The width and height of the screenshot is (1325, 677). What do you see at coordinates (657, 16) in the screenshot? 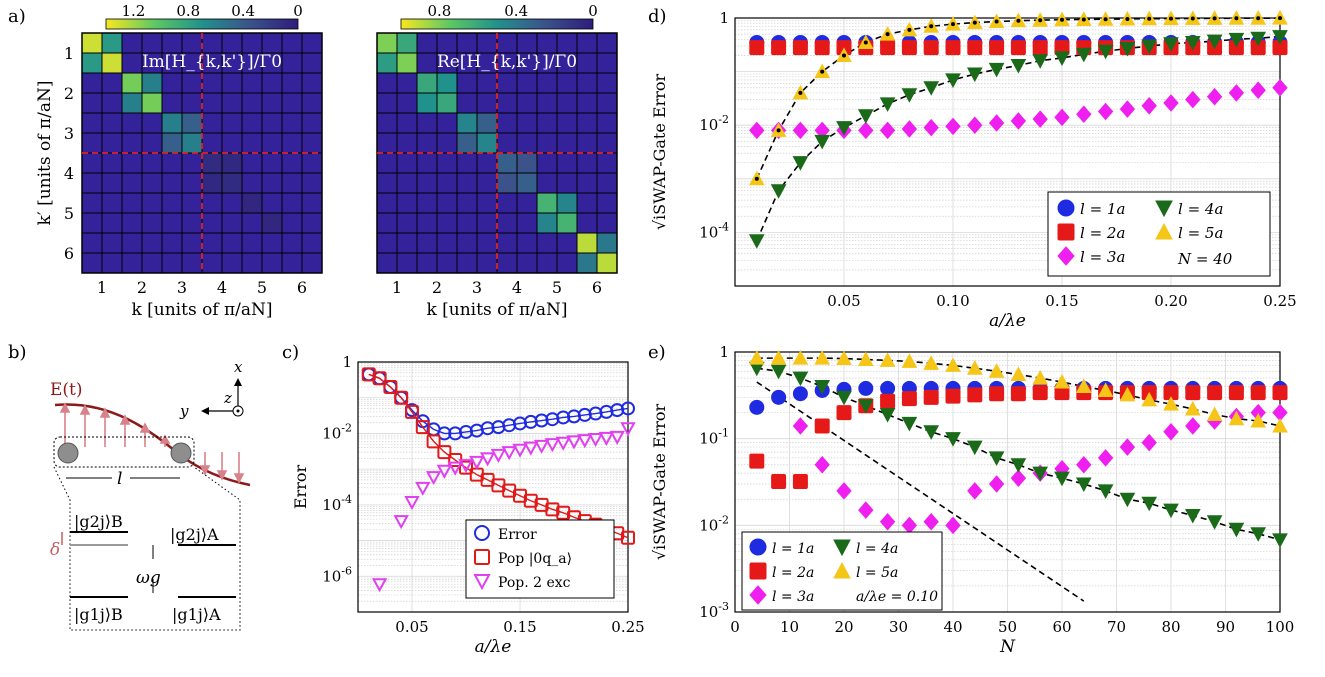
I see `panel-label-d: d)` at bounding box center [657, 16].